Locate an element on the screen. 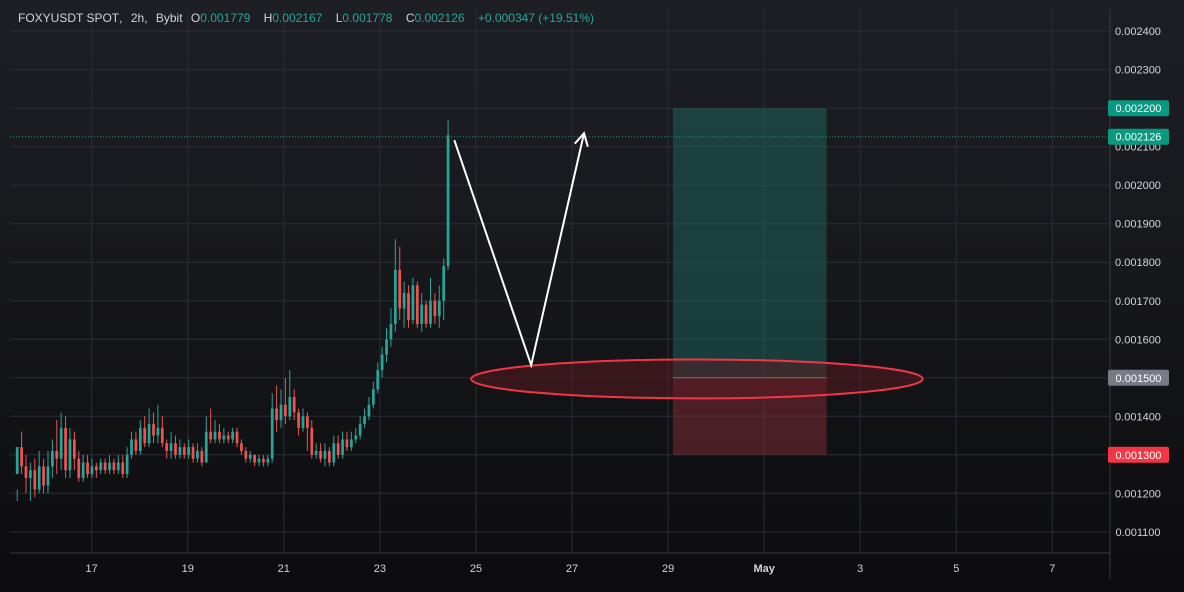 Image resolution: width=1184 pixels, height=592 pixels. y-tick-label: 0.001200 is located at coordinates (1138, 494).